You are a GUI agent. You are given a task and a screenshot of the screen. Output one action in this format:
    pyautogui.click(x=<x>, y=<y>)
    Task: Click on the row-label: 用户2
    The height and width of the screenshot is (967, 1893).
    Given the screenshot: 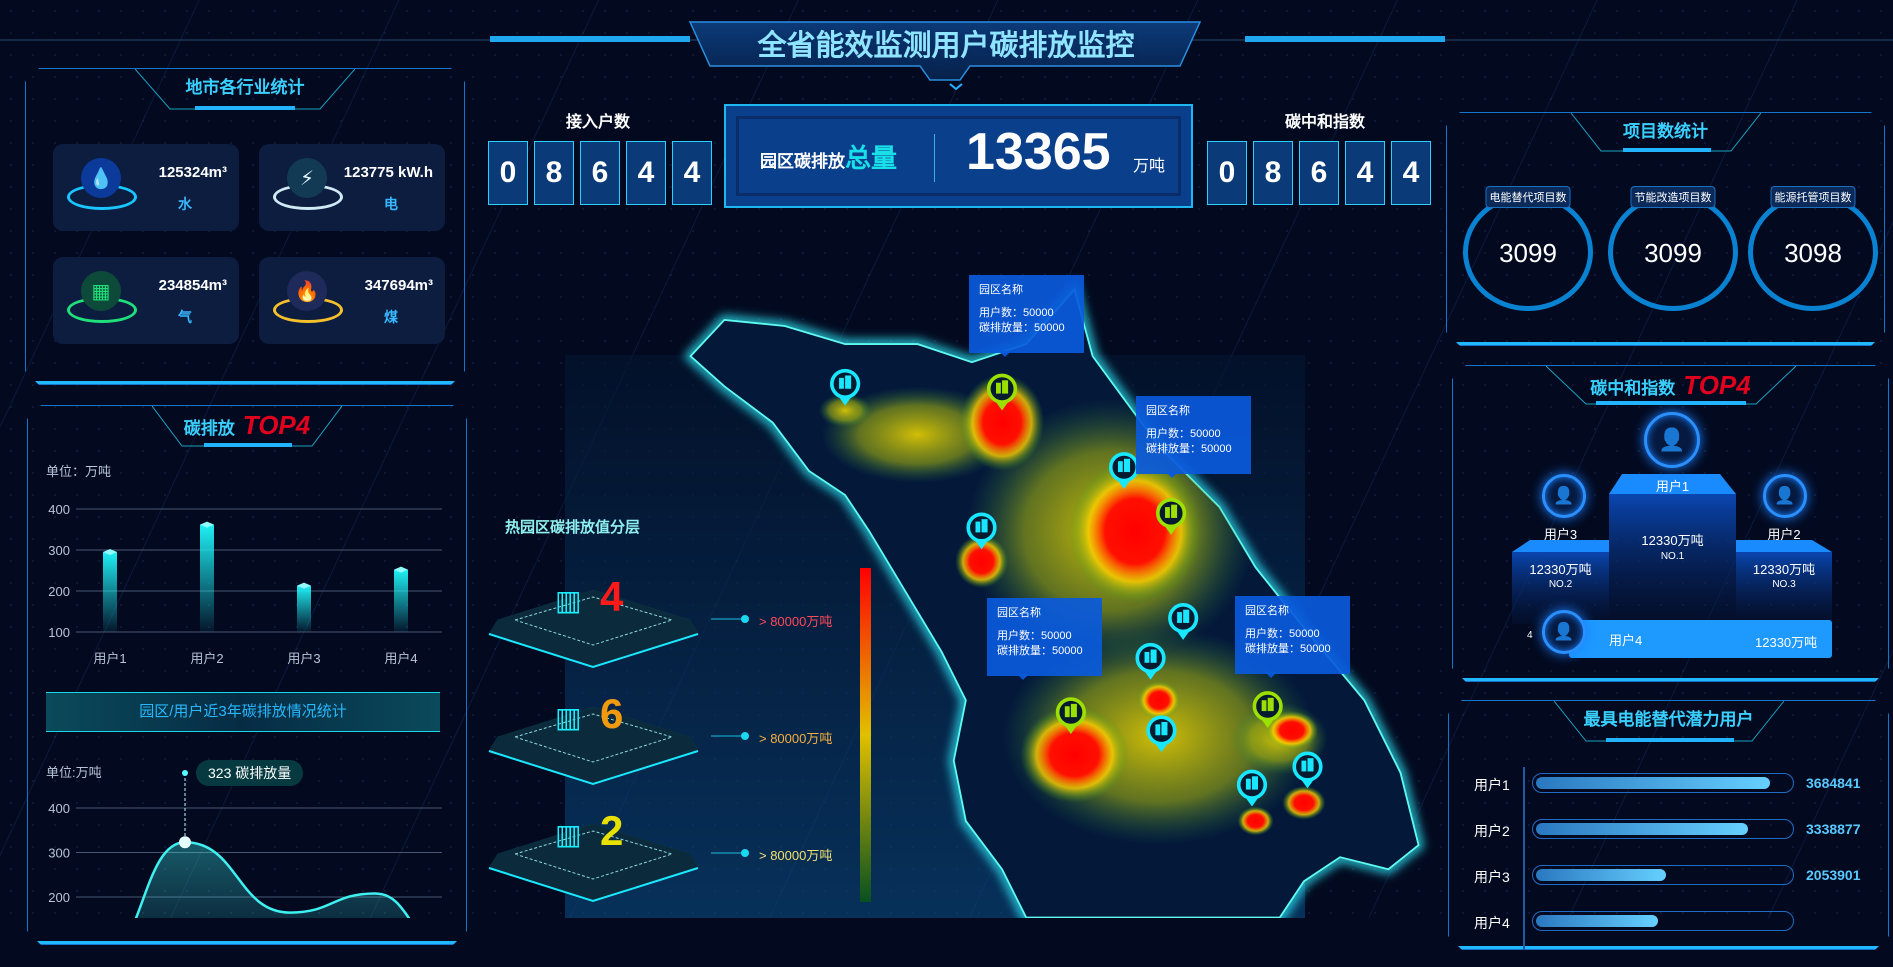 What is the action you would take?
    pyautogui.click(x=1492, y=831)
    